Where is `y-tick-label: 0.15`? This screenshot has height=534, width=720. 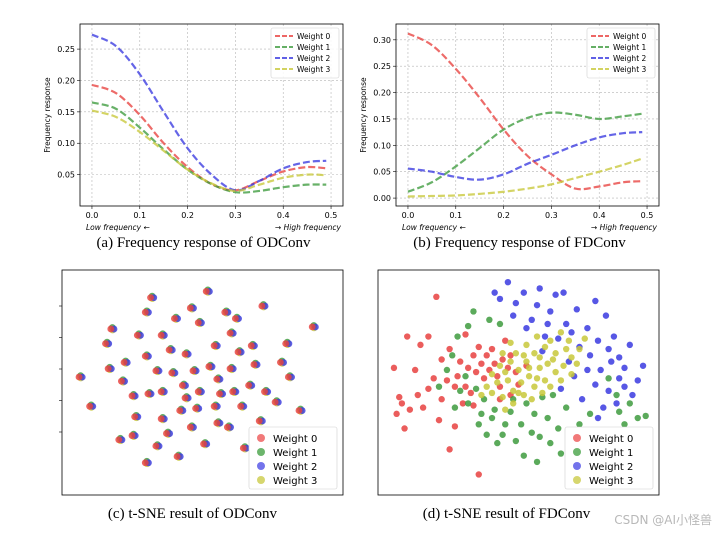
y-tick-label: 0.15 is located at coordinates (382, 119).